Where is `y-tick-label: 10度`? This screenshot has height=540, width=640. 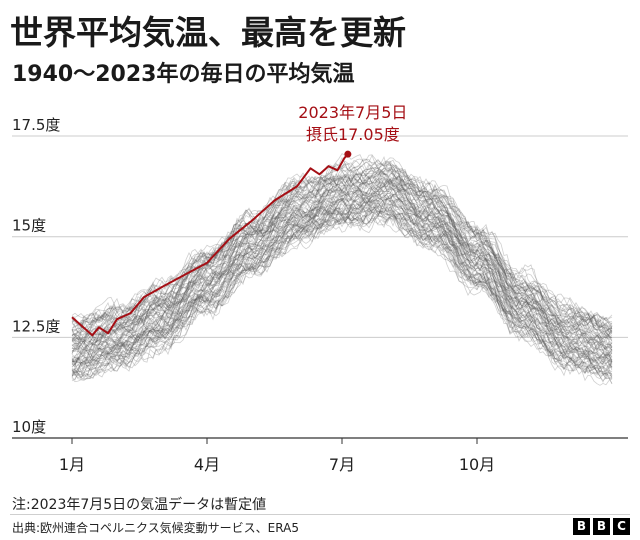 y-tick-label: 10度 is located at coordinates (29, 427).